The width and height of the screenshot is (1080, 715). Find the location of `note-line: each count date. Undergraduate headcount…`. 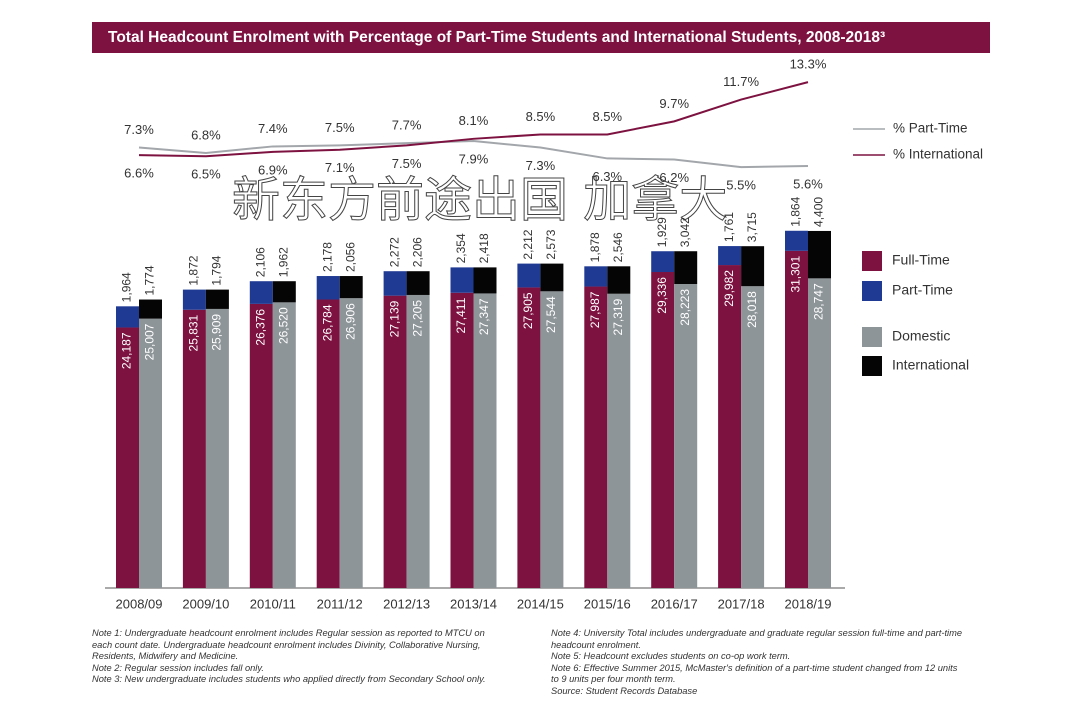

note-line: each count date. Undergraduate headcount… is located at coordinates (286, 644).